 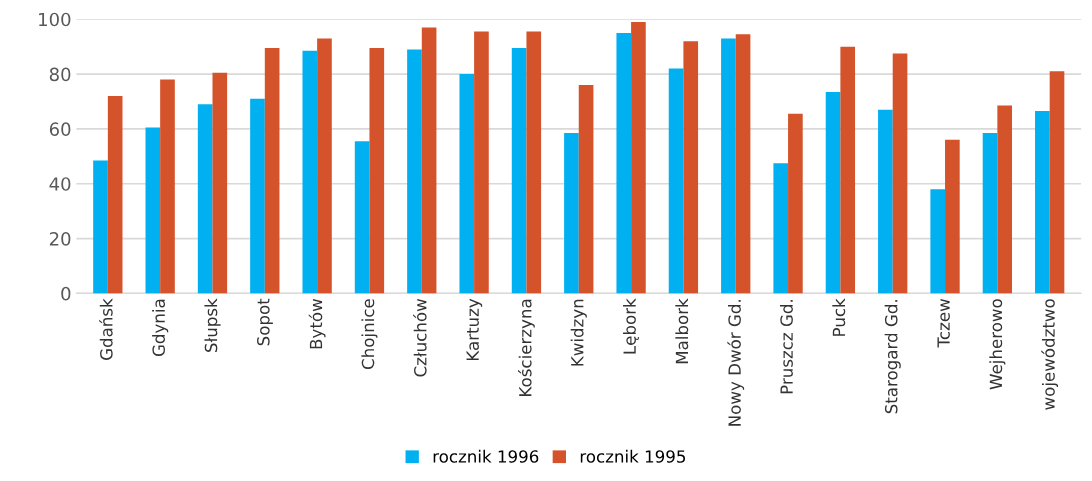 What do you see at coordinates (633, 456) in the screenshot?
I see `legend-label: rocznik 1995` at bounding box center [633, 456].